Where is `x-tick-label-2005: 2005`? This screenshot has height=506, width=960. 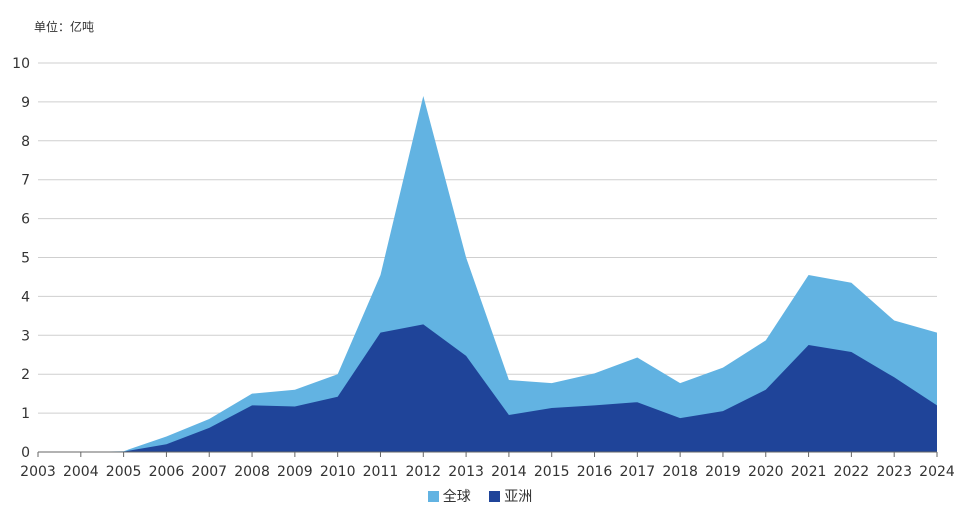 x-tick-label-2005: 2005 is located at coordinates (124, 472).